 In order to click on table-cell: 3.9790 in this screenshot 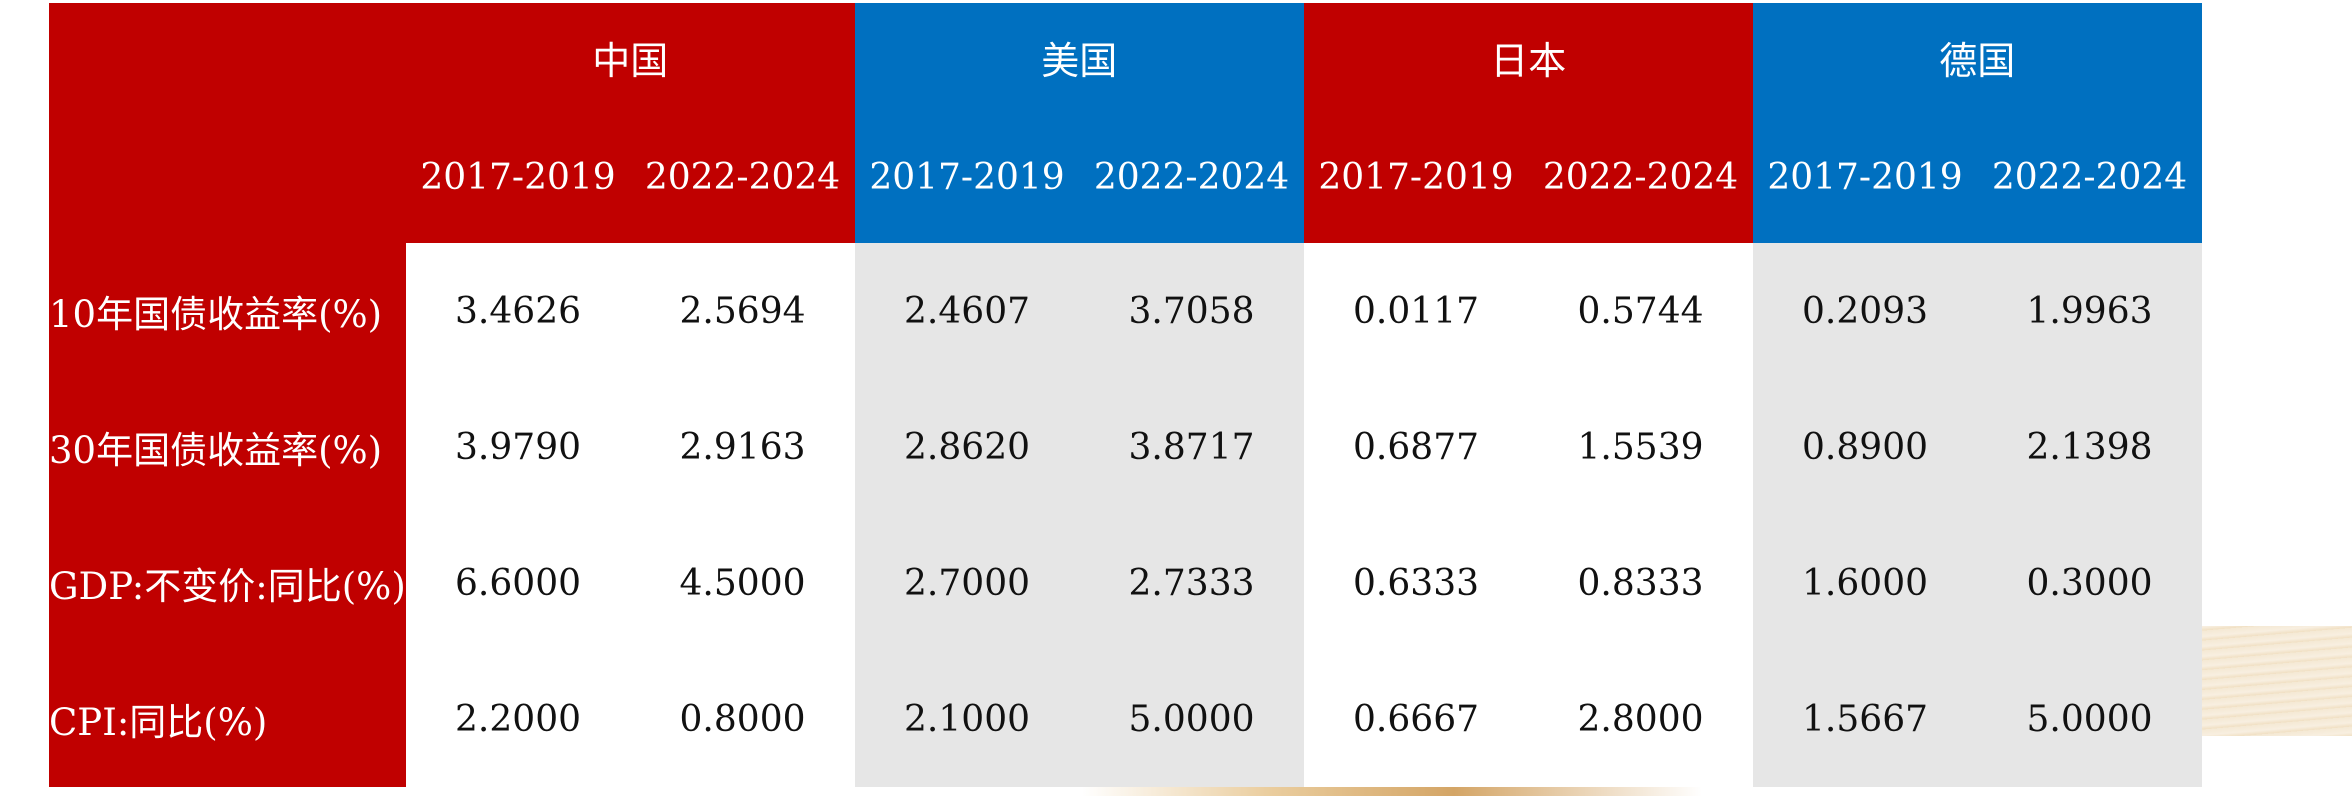, I will do `click(518, 447)`.